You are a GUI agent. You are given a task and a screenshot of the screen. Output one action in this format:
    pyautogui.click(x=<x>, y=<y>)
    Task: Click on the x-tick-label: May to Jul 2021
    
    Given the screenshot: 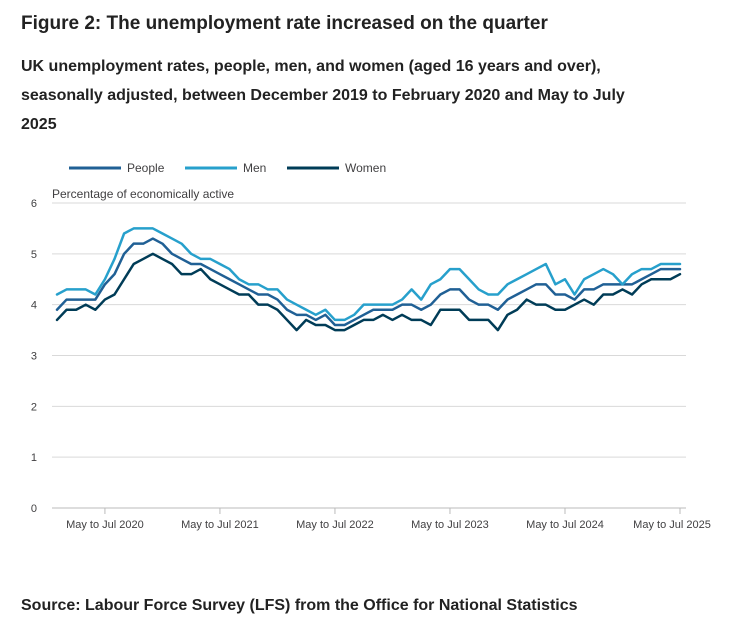 What is the action you would take?
    pyautogui.click(x=220, y=525)
    